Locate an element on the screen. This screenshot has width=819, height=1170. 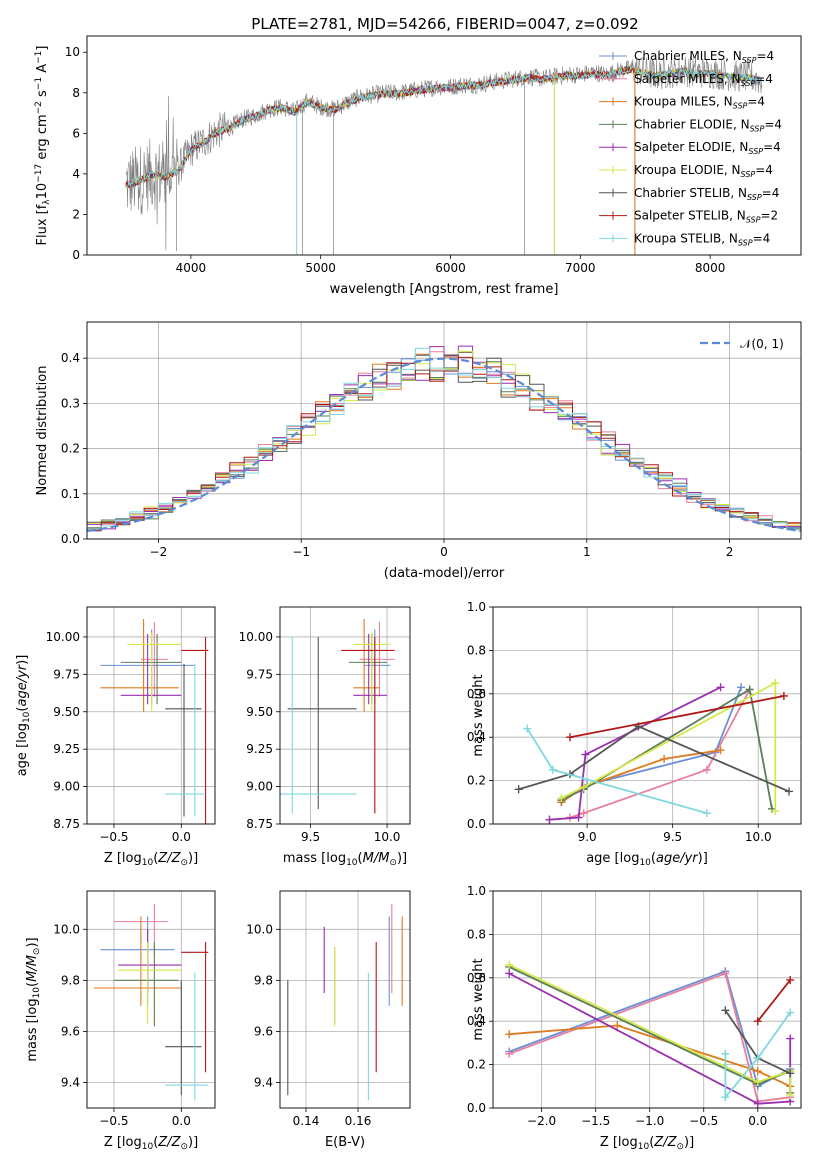
y-tick-label: 4 is located at coordinates (76, 174).